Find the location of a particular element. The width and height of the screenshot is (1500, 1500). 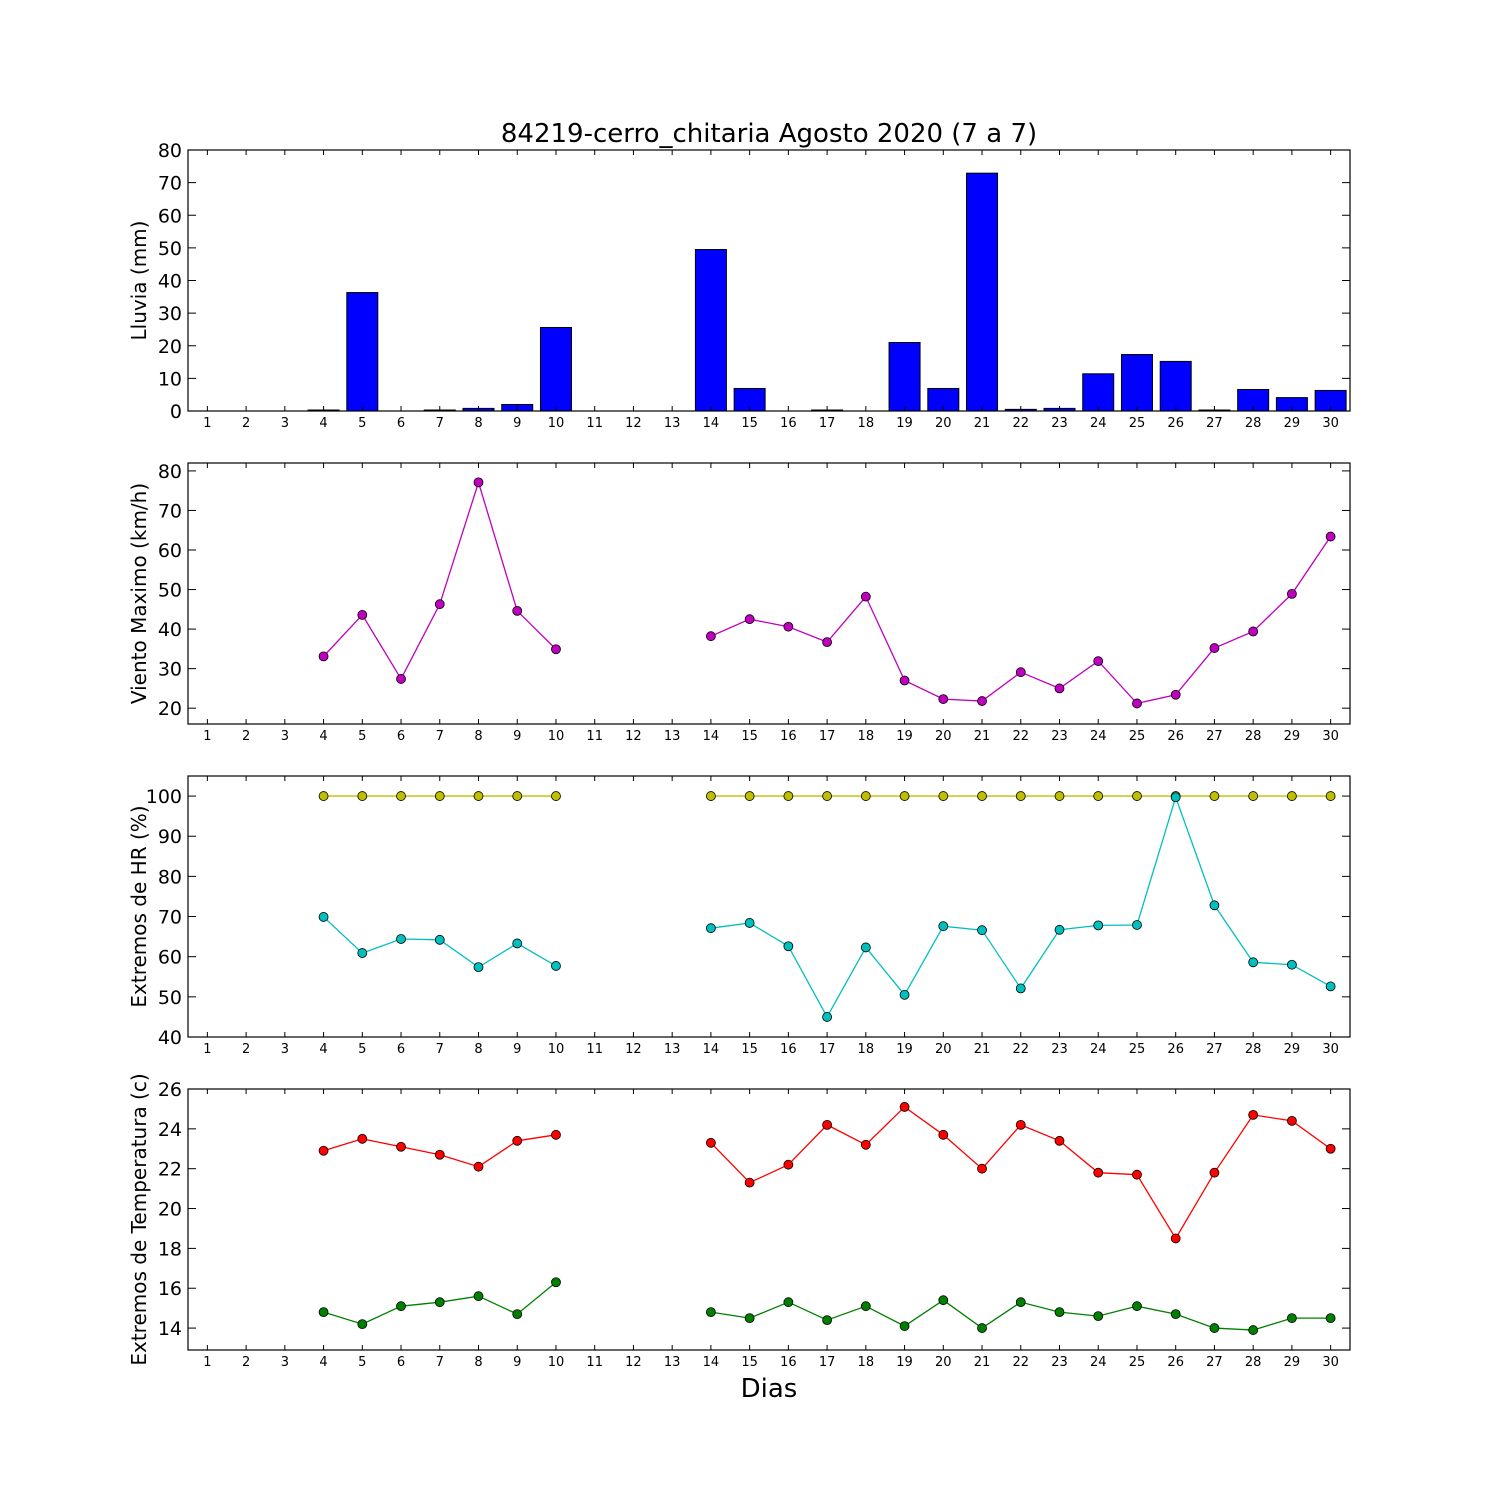

y-tick-label: 30 is located at coordinates (170, 314).